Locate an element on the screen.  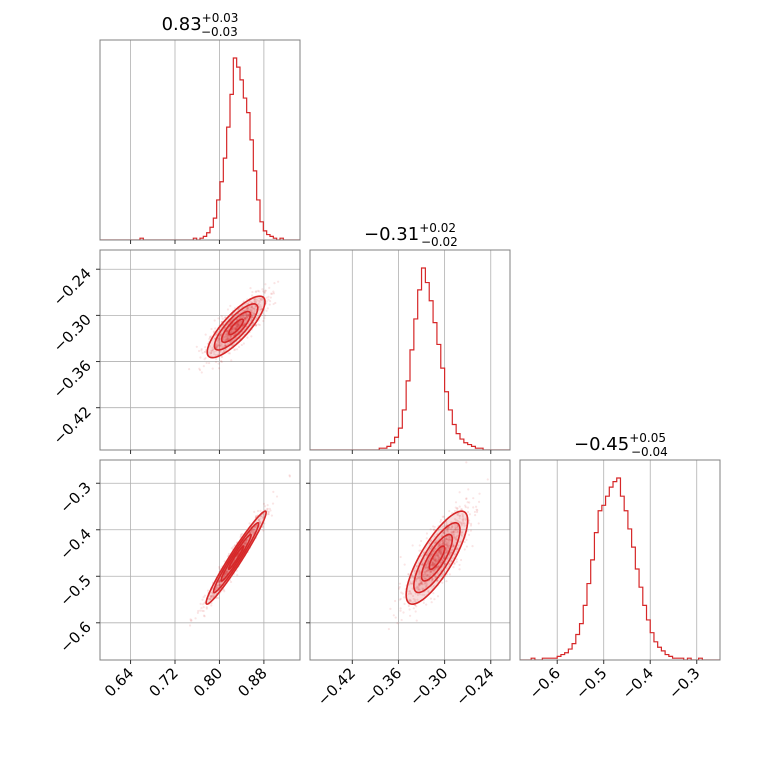
title-param-2: −0.45+0.05 is located at coordinates (620, 443).